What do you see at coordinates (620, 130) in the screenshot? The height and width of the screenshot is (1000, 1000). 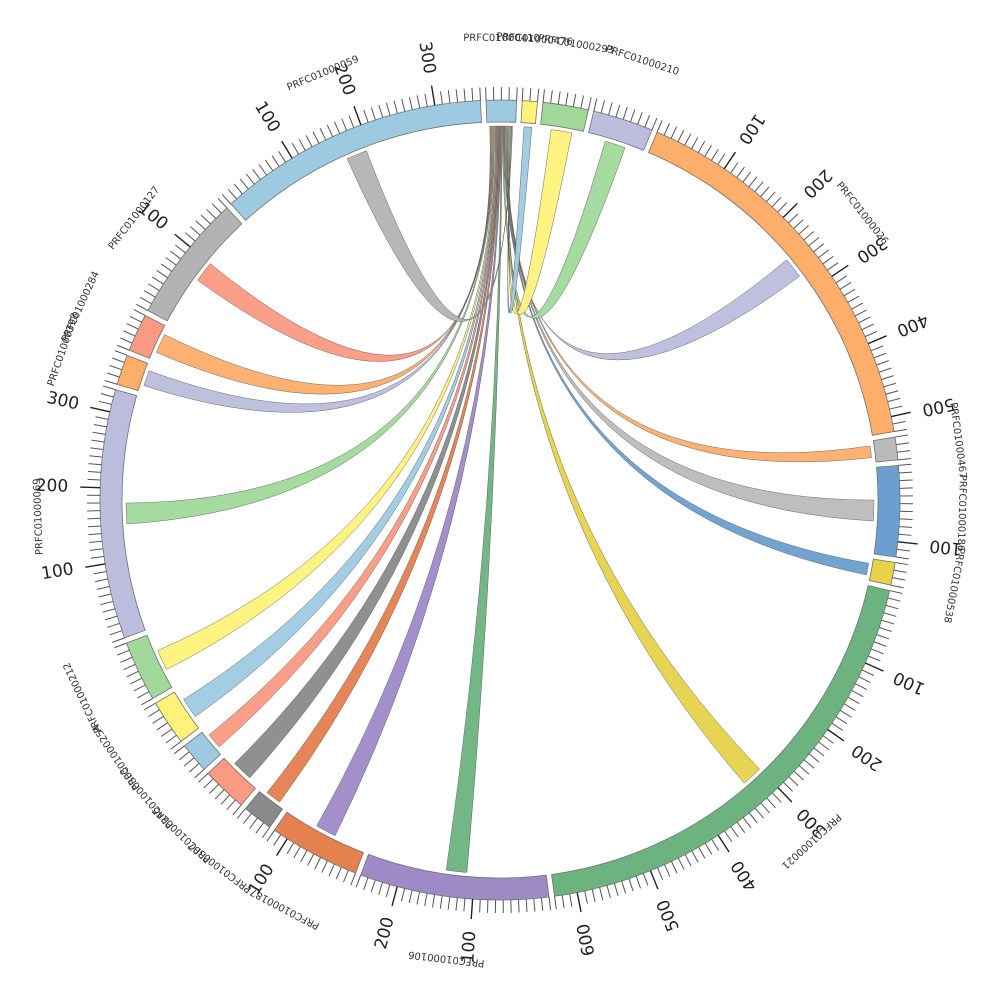 I see `segment-prfc01000210` at bounding box center [620, 130].